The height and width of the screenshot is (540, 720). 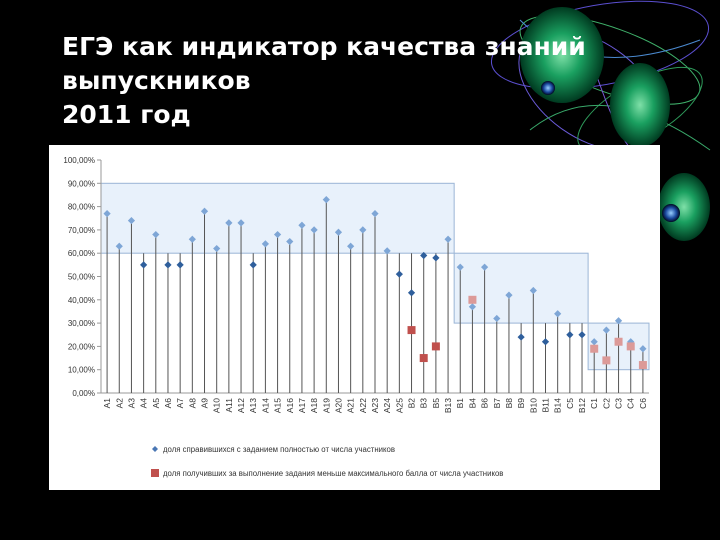 What do you see at coordinates (412, 403) in the screenshot?
I see `x-tick-label: B2` at bounding box center [412, 403].